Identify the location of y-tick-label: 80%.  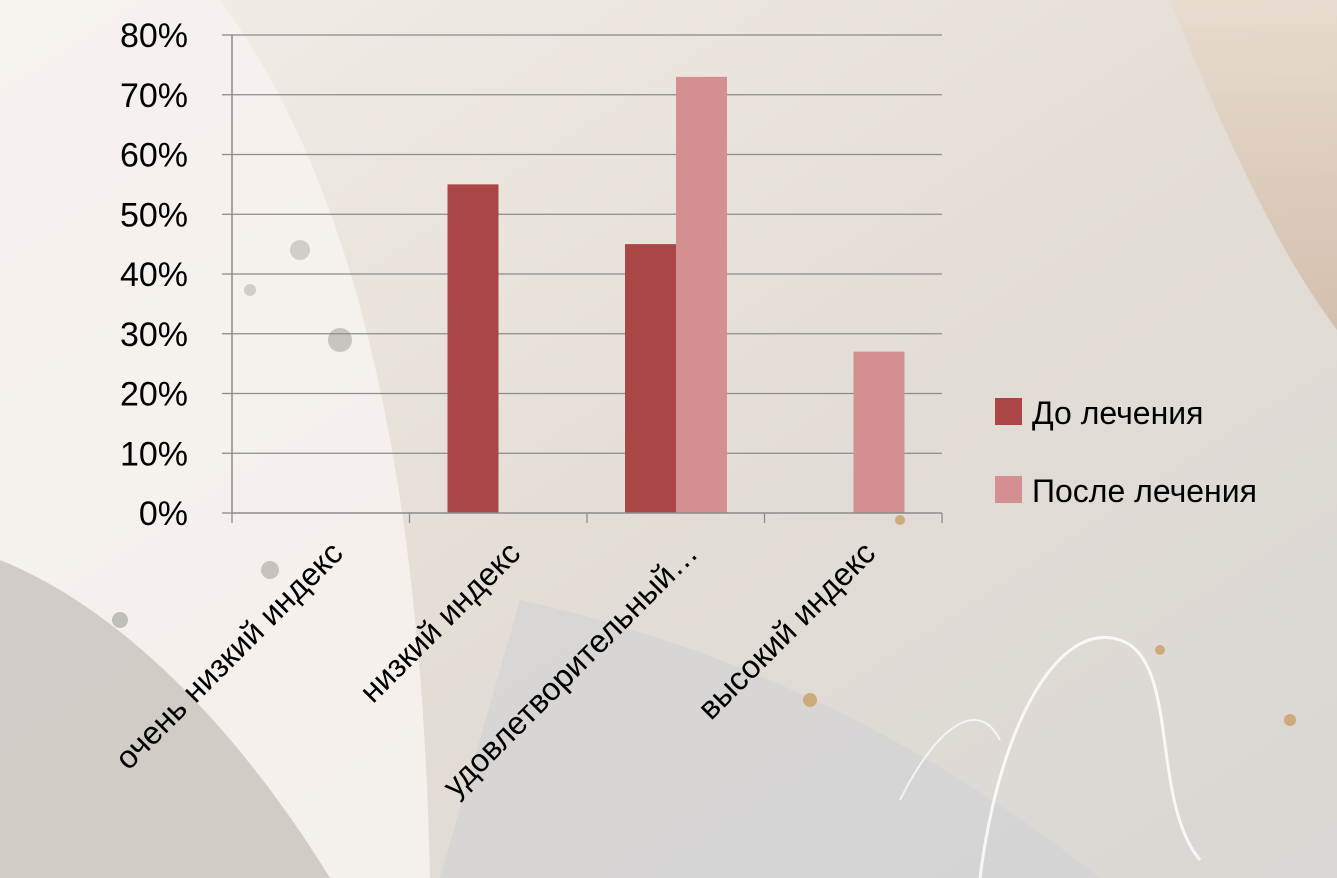
(154, 36).